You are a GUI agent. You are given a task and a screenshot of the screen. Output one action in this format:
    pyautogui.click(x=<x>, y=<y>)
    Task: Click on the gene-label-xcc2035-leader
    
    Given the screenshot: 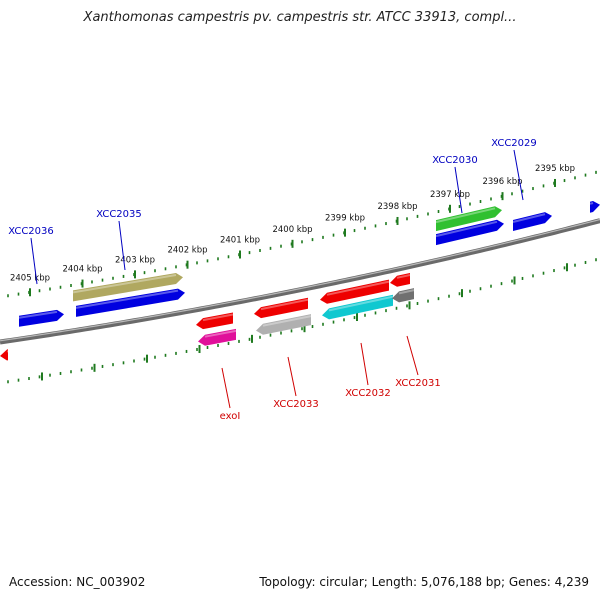 What is the action you would take?
    pyautogui.click(x=122, y=245)
    